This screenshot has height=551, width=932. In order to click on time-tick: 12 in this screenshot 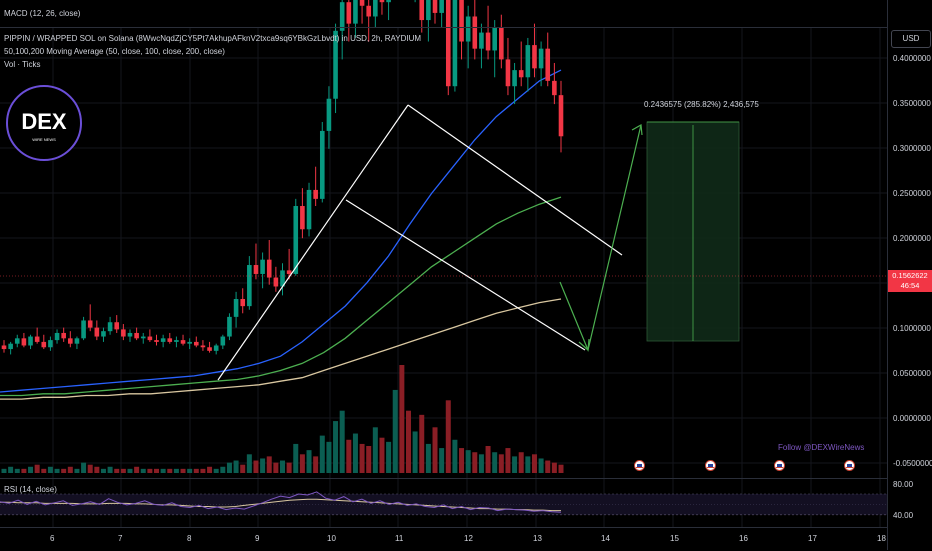, I will do `click(468, 538)`.